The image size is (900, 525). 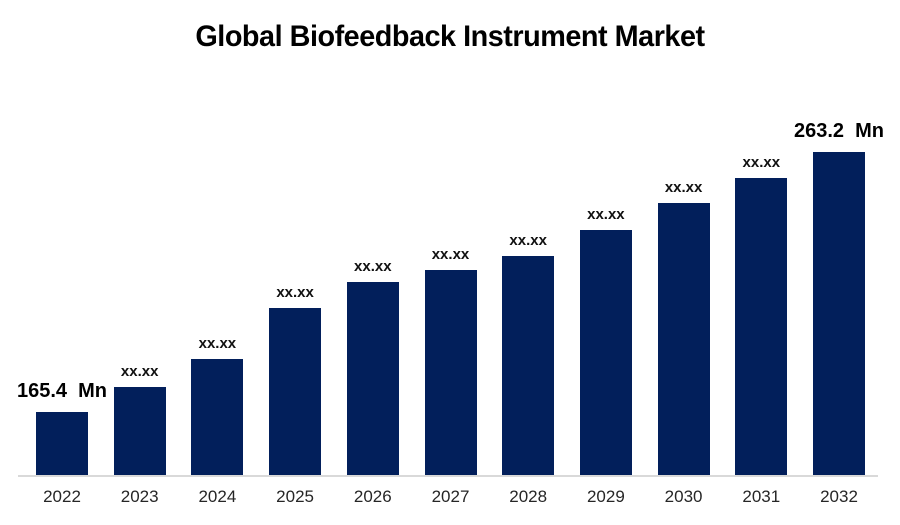 What do you see at coordinates (295, 496) in the screenshot?
I see `x-tick-label-2025: 2025` at bounding box center [295, 496].